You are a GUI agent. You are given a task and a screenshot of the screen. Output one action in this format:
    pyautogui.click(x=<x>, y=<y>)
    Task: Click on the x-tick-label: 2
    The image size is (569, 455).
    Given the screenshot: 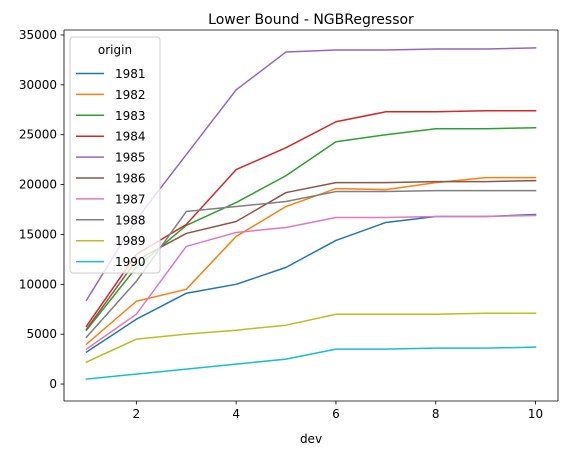 What is the action you would take?
    pyautogui.click(x=137, y=414)
    